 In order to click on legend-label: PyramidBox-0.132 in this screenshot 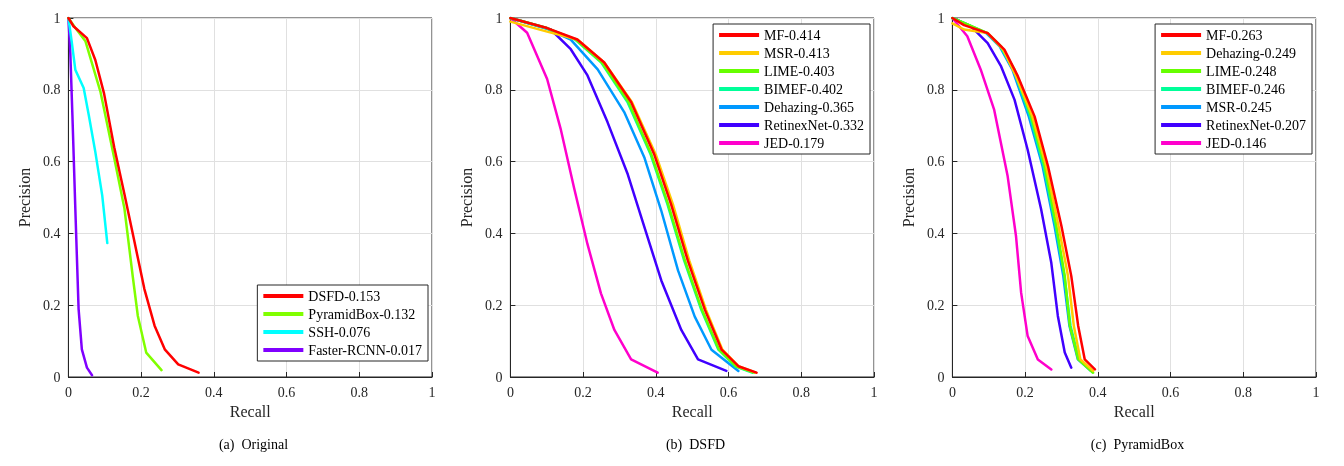, I will do `click(362, 314)`.